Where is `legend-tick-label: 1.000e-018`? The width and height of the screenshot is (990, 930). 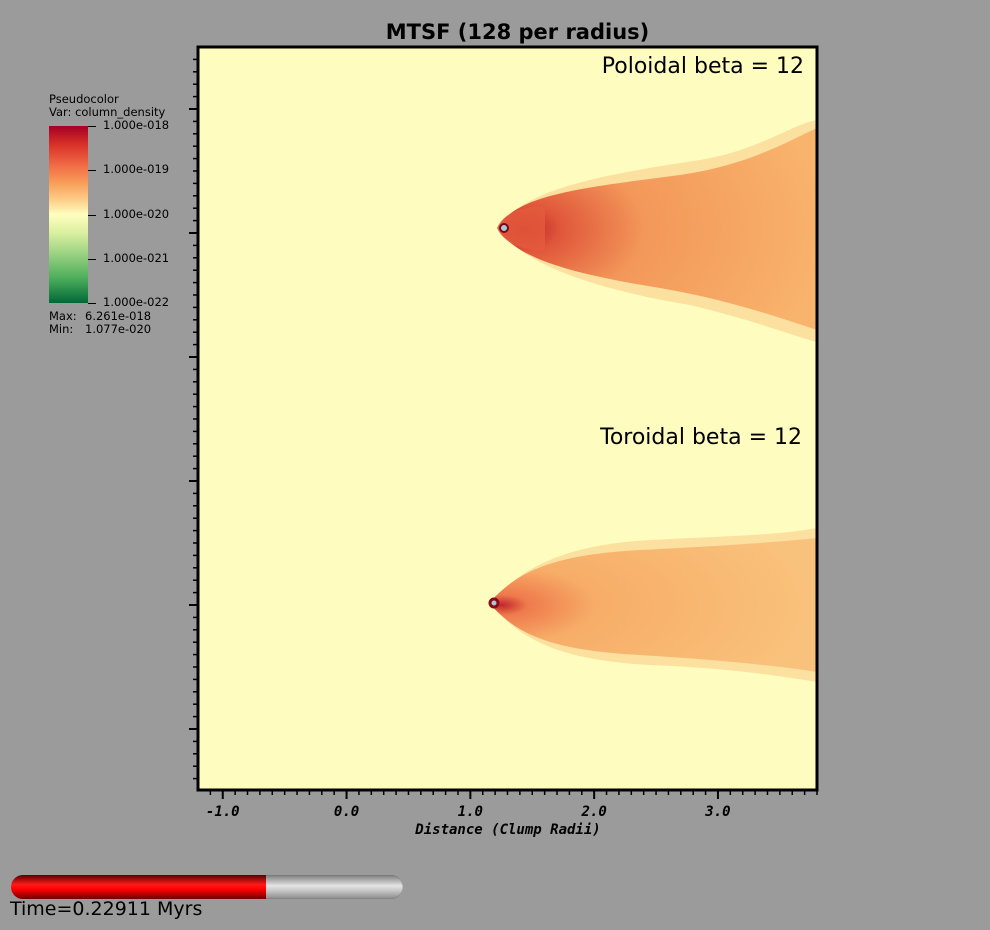 legend-tick-label: 1.000e-018 is located at coordinates (136, 125).